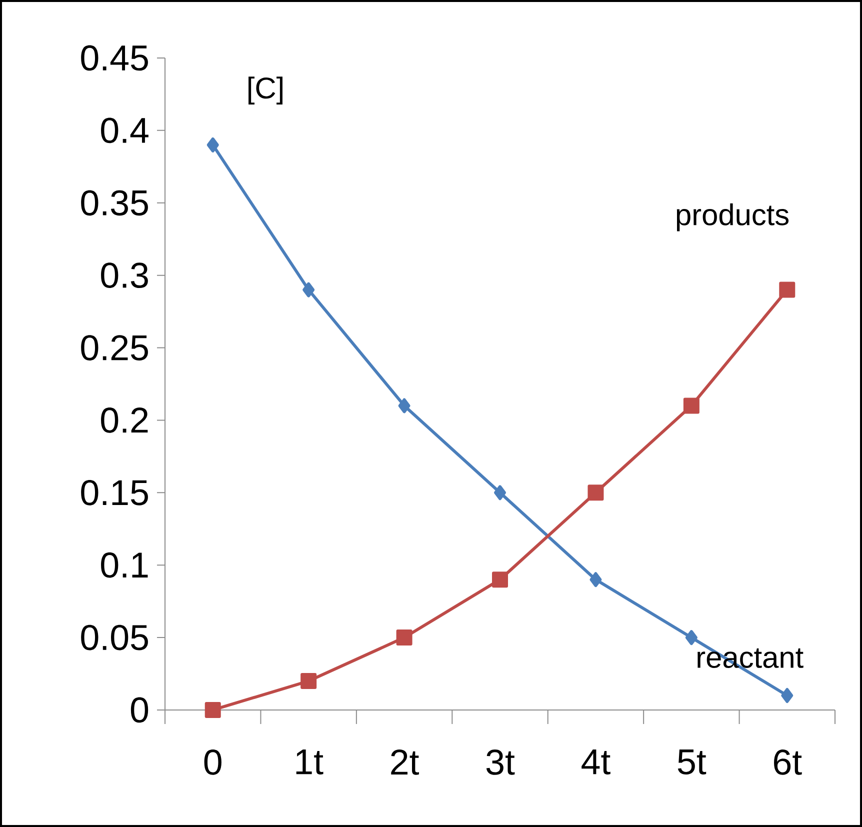 This screenshot has height=827, width=862. Describe the element at coordinates (114, 347) in the screenshot. I see `y-tick-label: 0.25` at that location.